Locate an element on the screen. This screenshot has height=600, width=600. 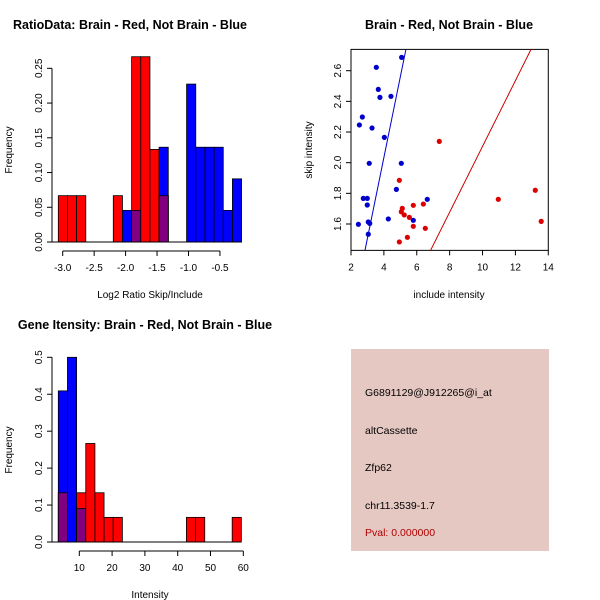
y-tick-label: 2.6 is located at coordinates (338, 70).